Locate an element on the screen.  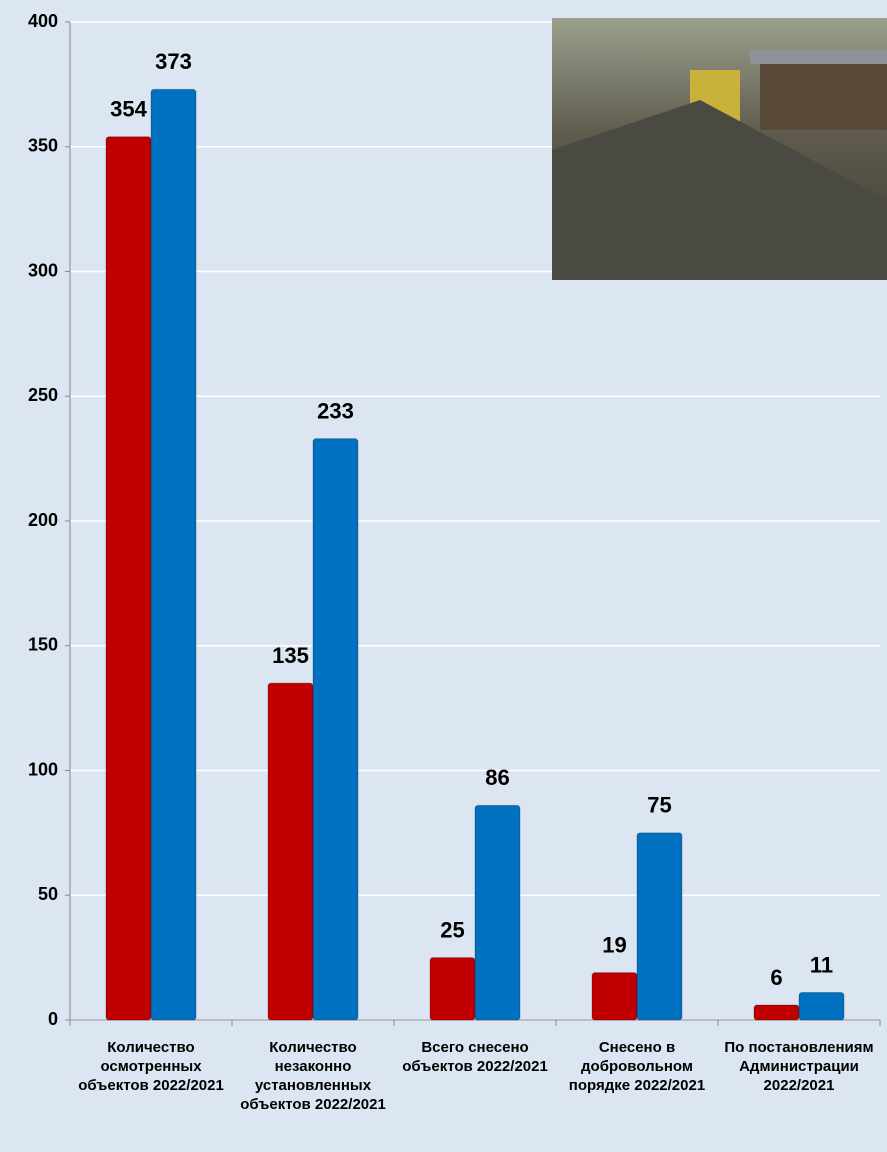
photo-house is located at coordinates (823, 95).